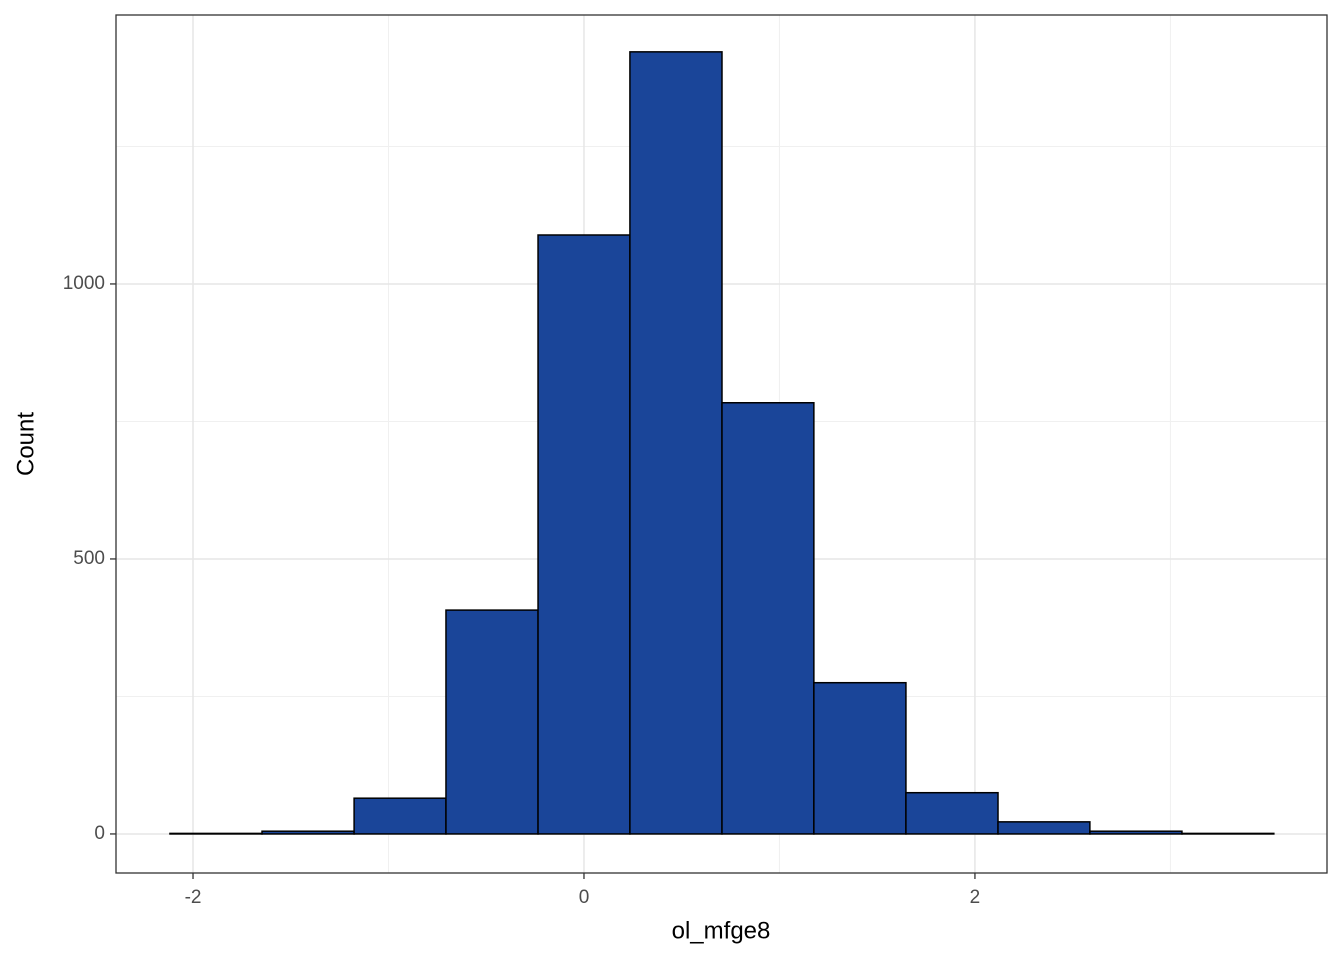 The width and height of the screenshot is (1344, 960). What do you see at coordinates (193, 897) in the screenshot?
I see `x-tick-label: -2` at bounding box center [193, 897].